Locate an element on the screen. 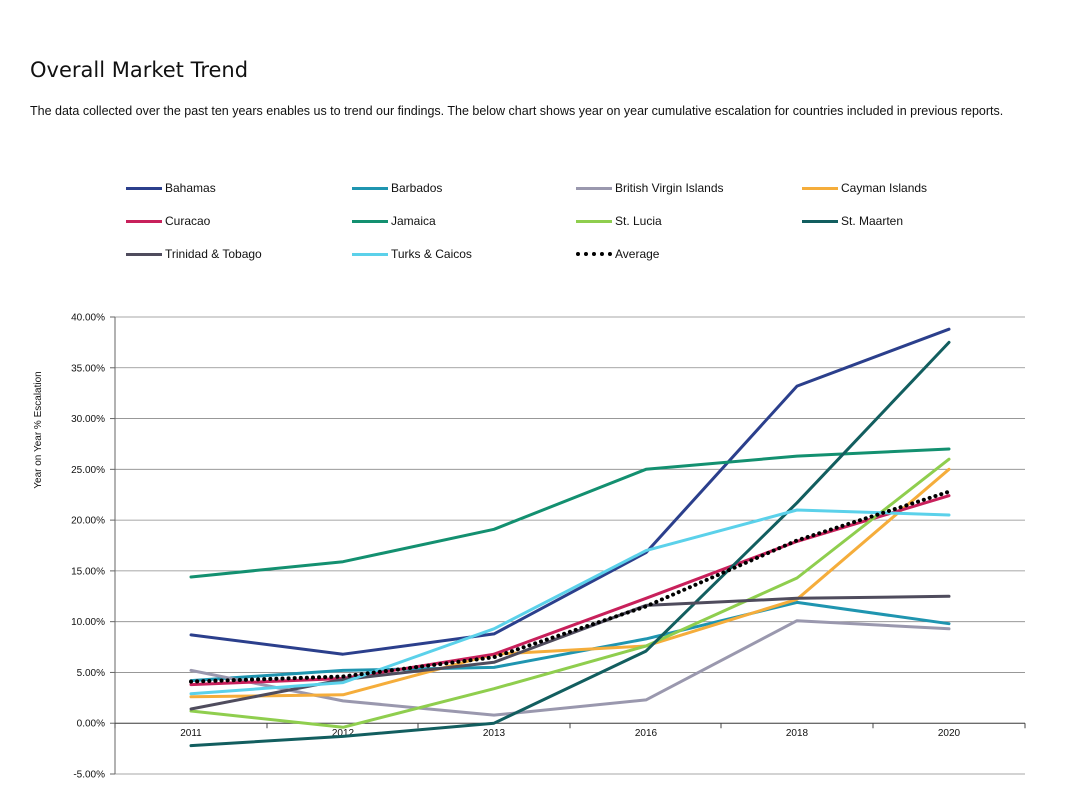  legend-item-curacao: Curacao is located at coordinates (168, 221).